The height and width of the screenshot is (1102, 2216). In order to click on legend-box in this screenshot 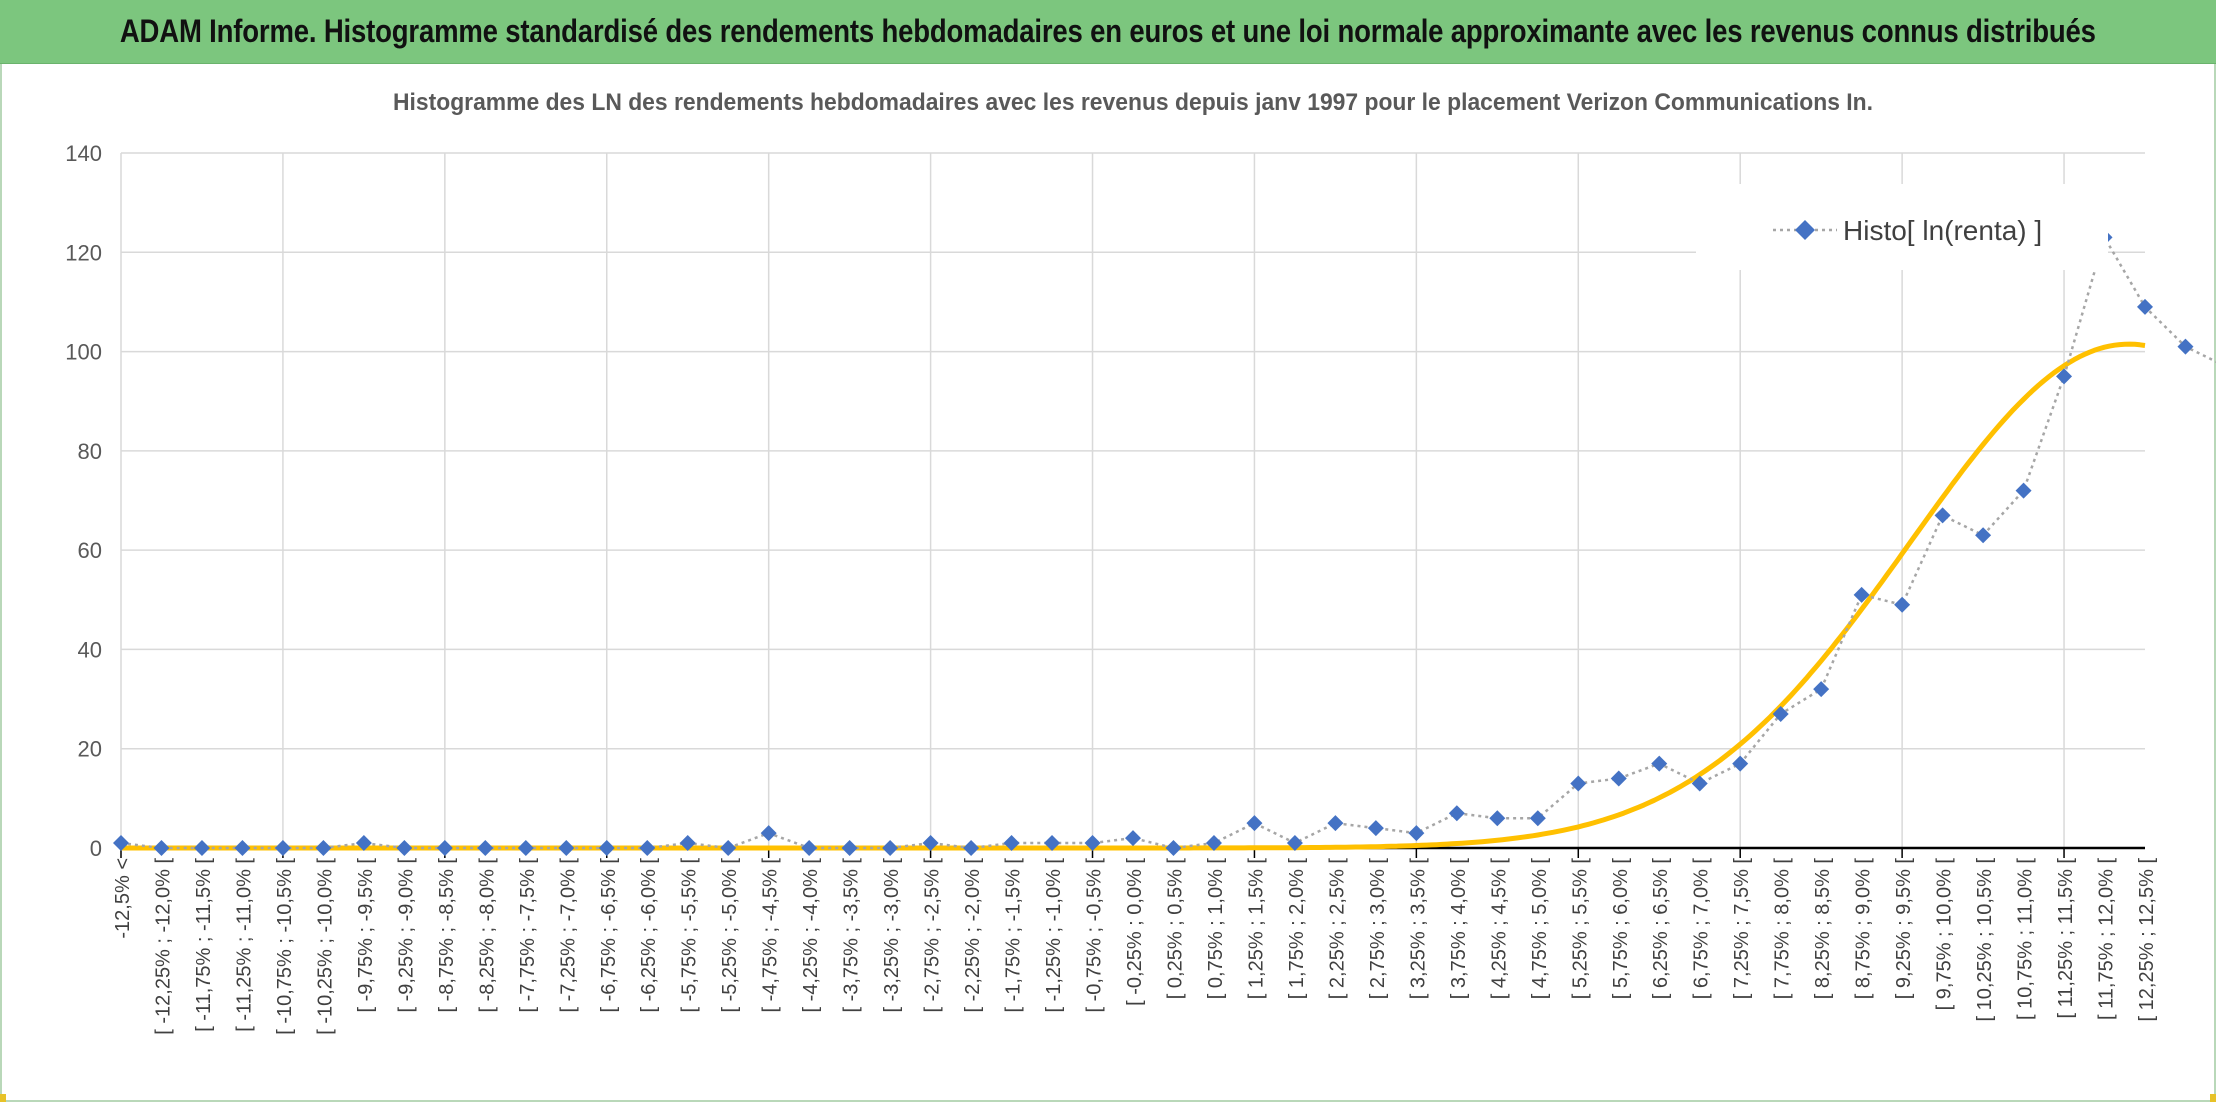, I will do `click(1902, 227)`.